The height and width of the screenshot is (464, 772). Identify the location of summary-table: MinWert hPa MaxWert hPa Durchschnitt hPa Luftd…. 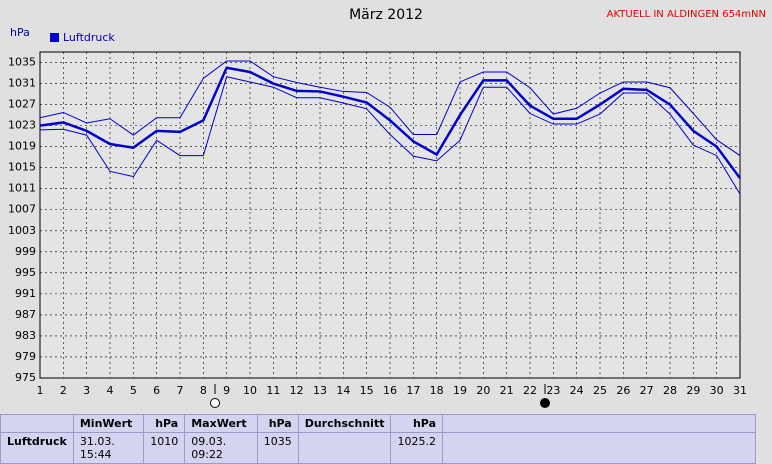
(378, 439).